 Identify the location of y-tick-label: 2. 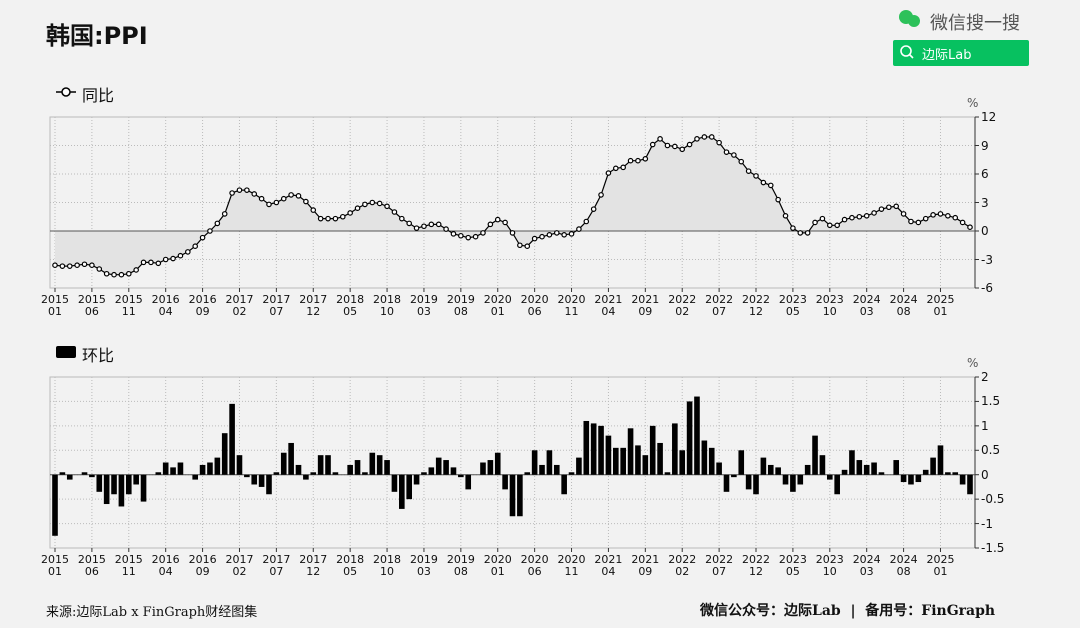
(985, 377).